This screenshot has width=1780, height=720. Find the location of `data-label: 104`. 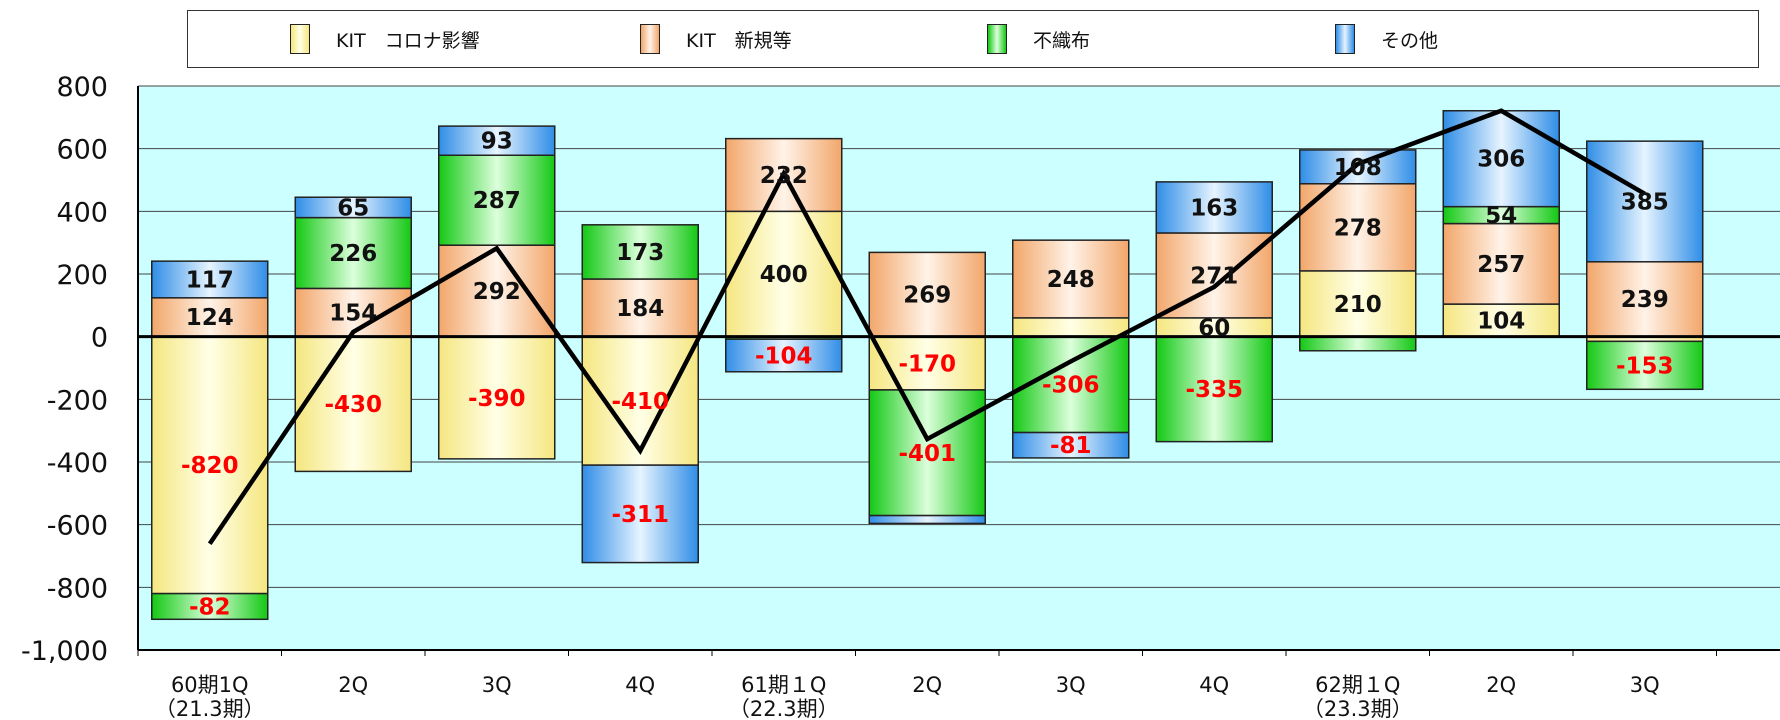

data-label: 104 is located at coordinates (1501, 321).